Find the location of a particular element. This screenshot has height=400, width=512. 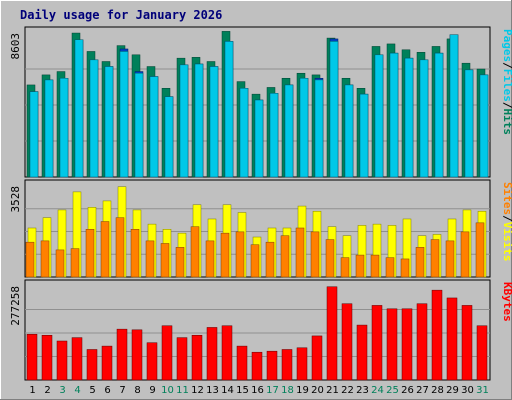

legend-hits-files-pages: Pages/Files/Hits is located at coordinates (506, 82).